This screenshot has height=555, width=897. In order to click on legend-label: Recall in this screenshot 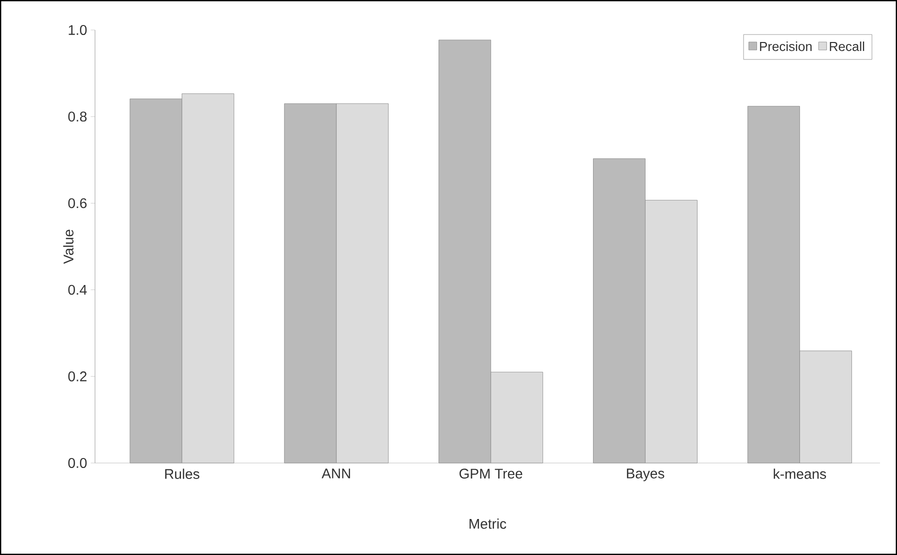, I will do `click(847, 47)`.